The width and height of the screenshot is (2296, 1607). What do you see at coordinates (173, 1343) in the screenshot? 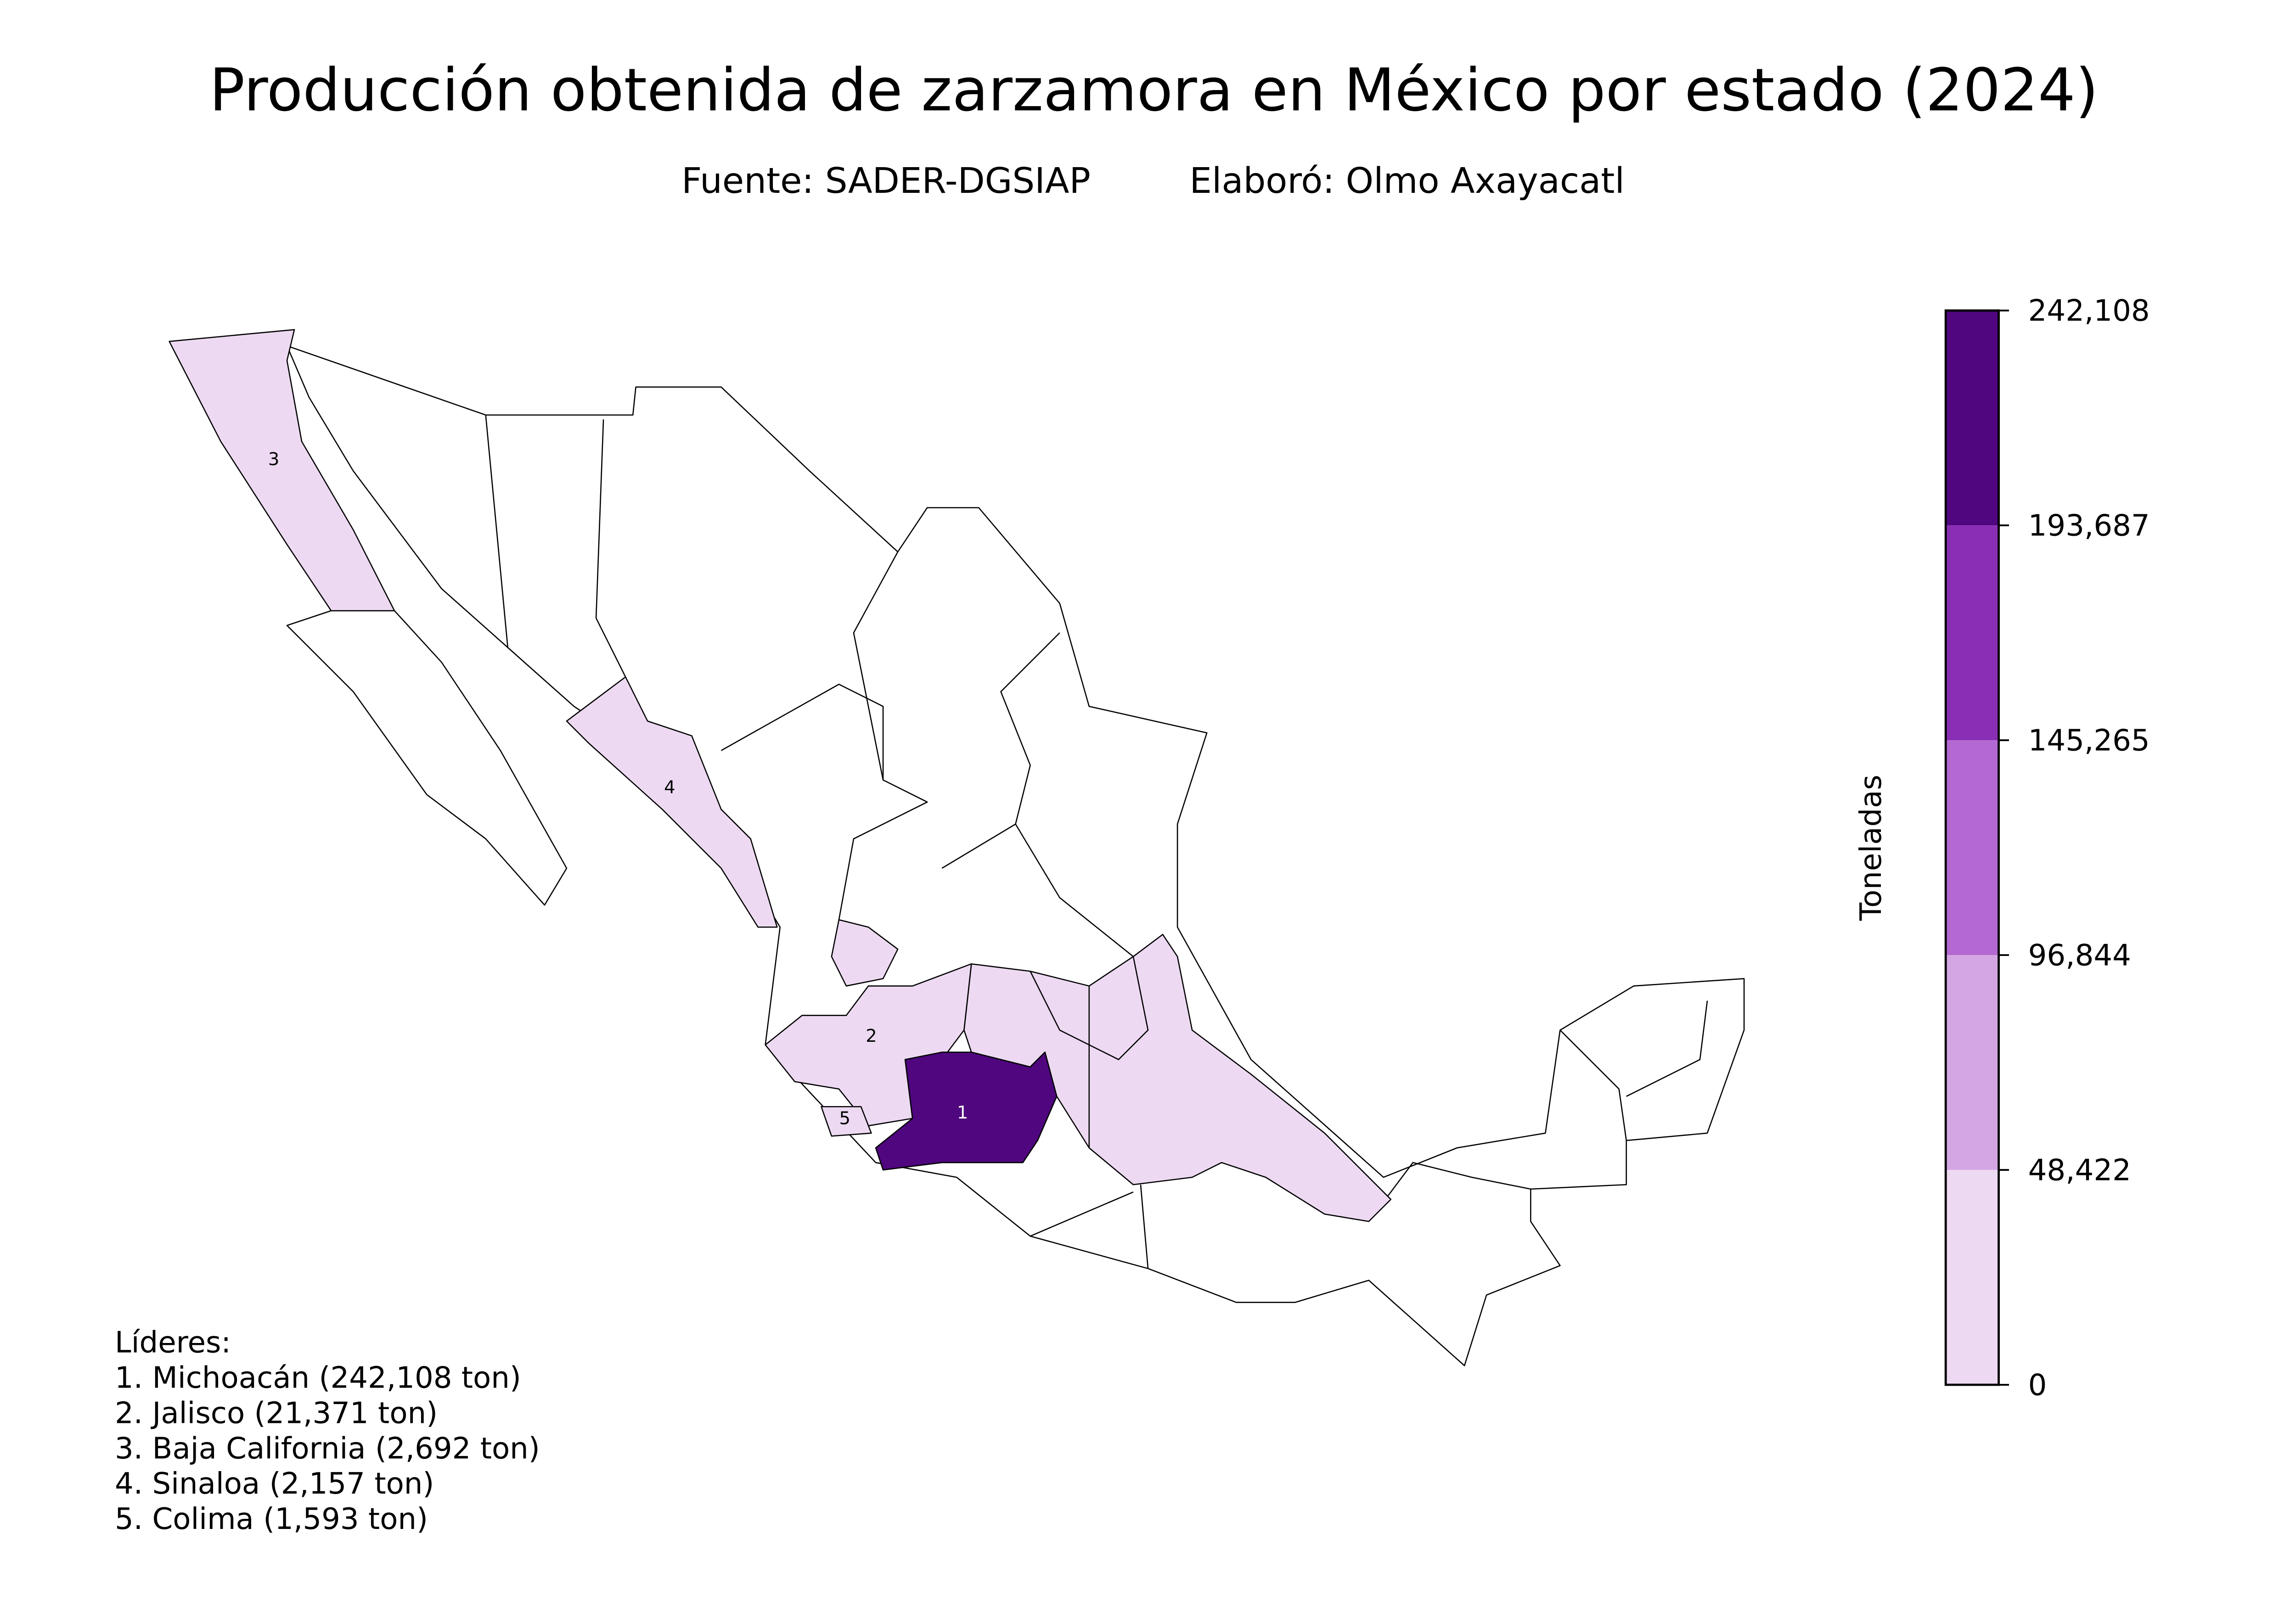
I see `leaders-heading: Líderes:` at bounding box center [173, 1343].